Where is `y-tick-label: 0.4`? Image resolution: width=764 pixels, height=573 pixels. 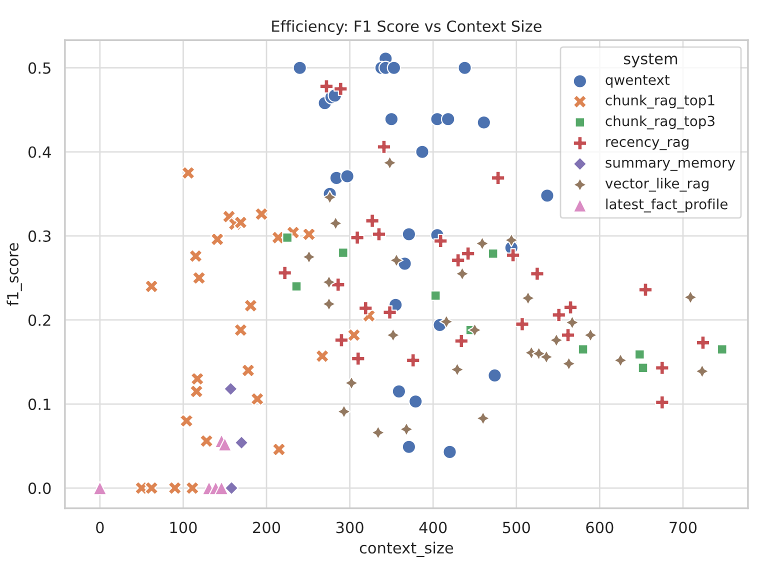 y-tick-label: 0.4 is located at coordinates (39, 152).